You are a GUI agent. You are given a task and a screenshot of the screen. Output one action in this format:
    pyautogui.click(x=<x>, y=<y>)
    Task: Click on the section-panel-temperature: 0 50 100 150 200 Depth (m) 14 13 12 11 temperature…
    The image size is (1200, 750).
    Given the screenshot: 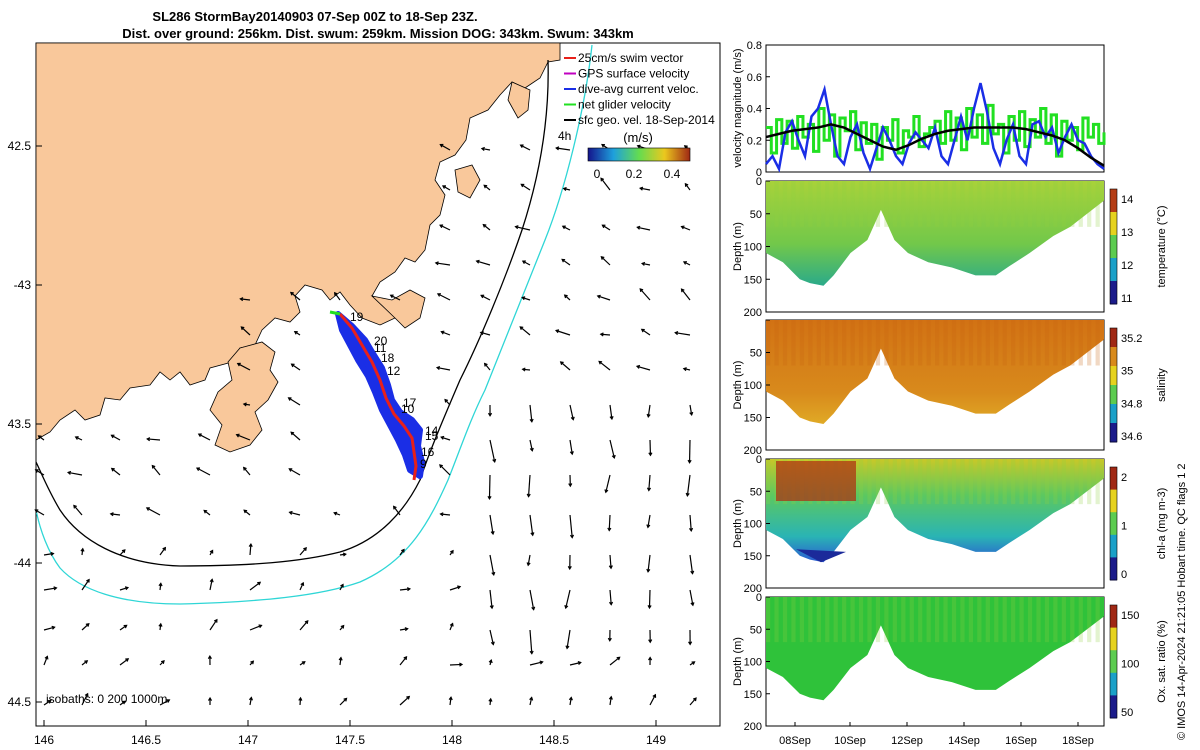 What is the action you would take?
    pyautogui.click(x=950, y=247)
    